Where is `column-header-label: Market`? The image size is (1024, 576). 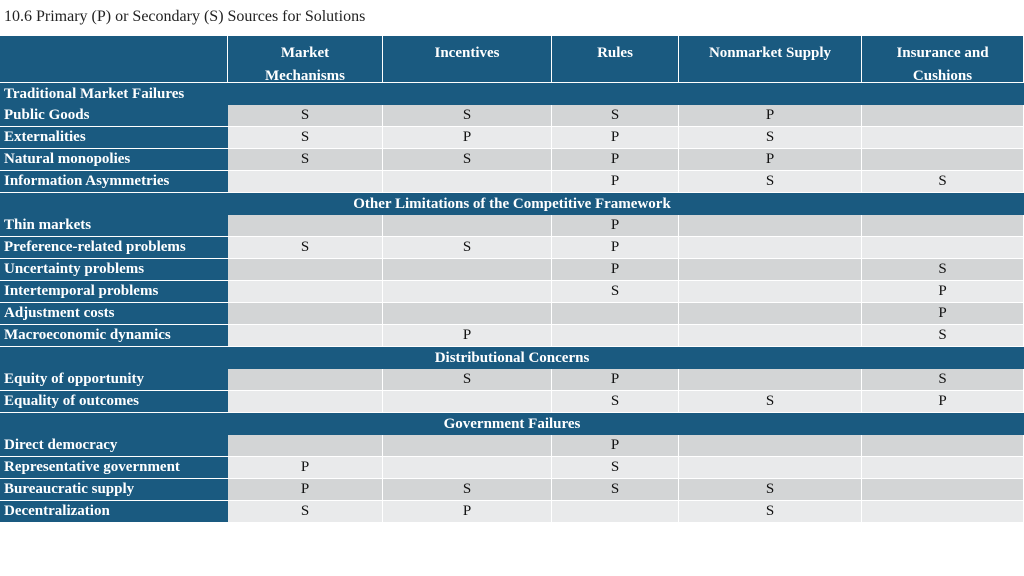 column-header-label: Market is located at coordinates (305, 53).